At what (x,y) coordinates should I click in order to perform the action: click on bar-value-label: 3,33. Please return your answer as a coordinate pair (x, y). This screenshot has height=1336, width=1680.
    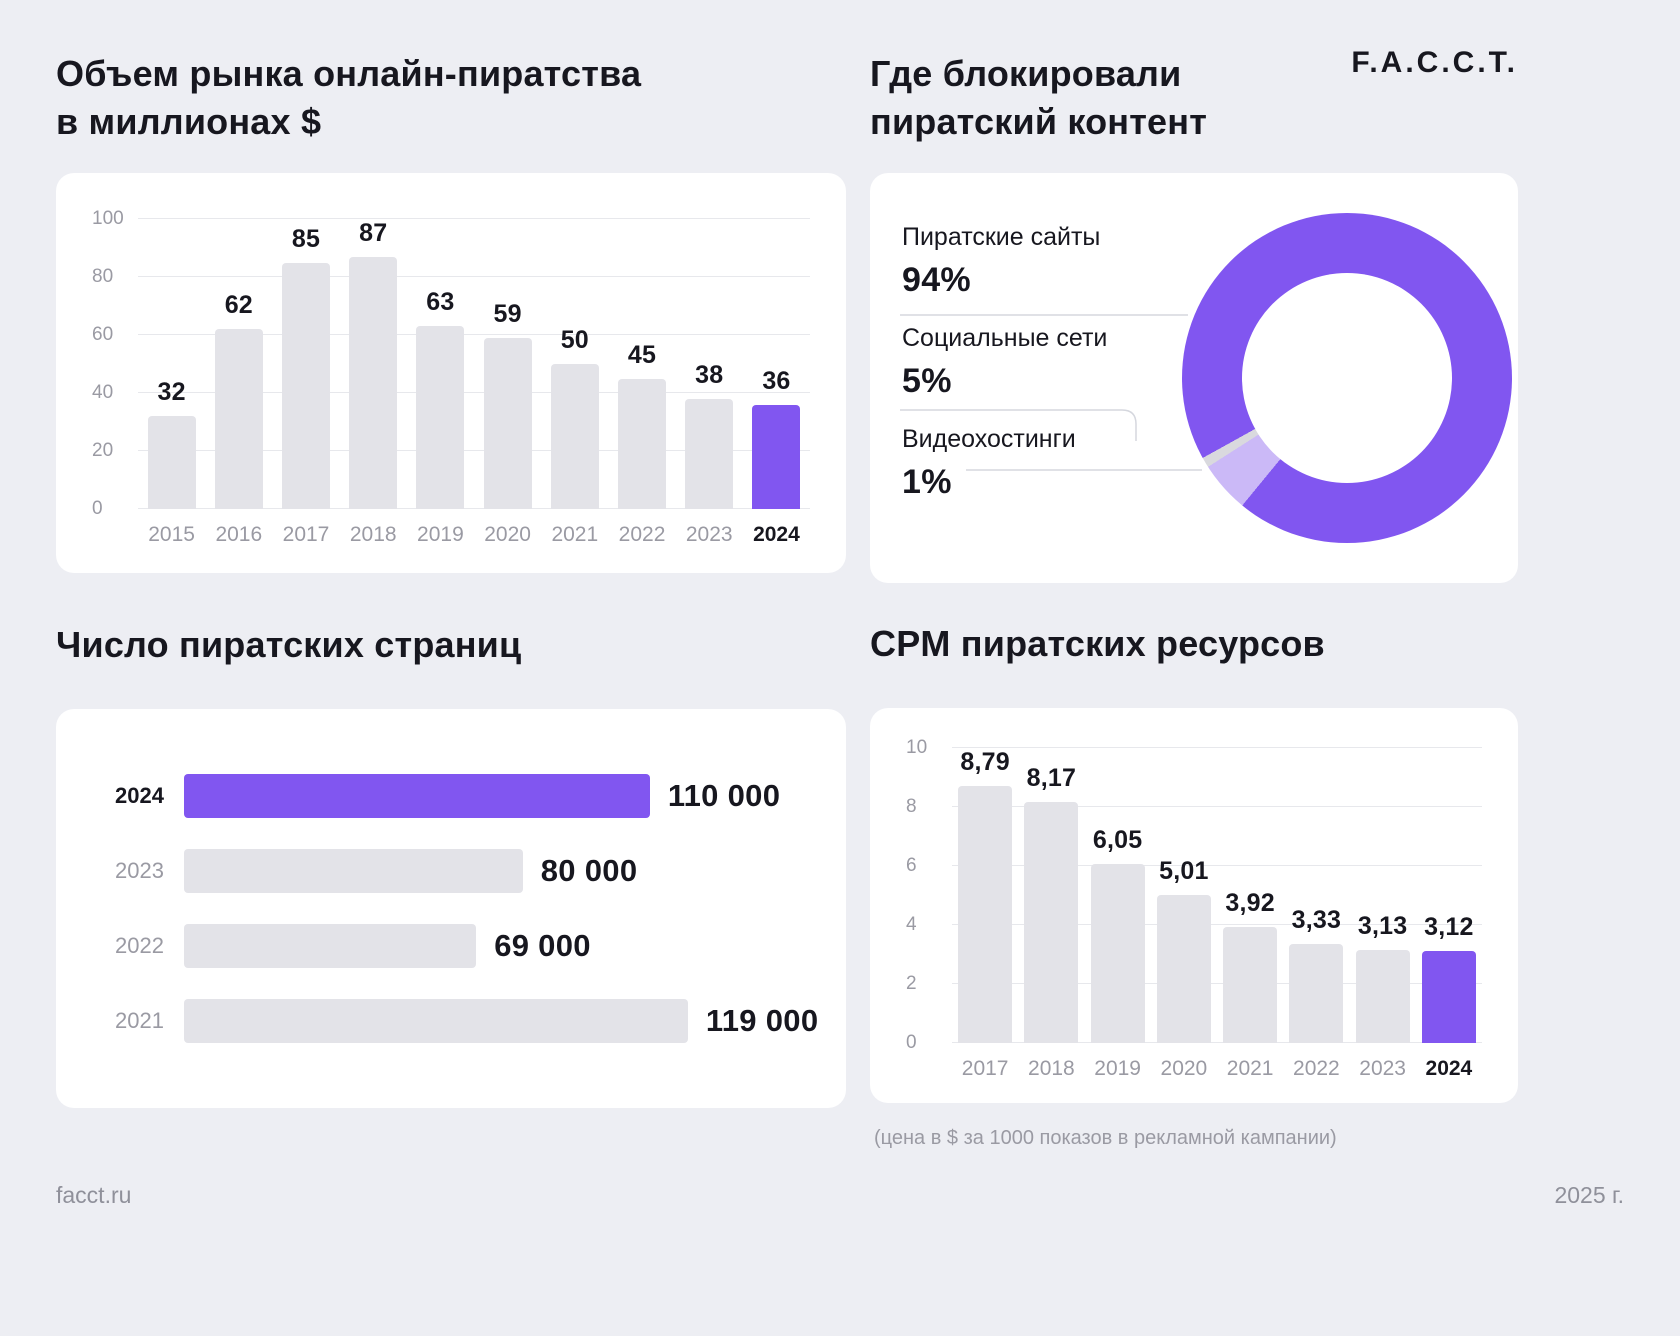
    Looking at the image, I should click on (1316, 920).